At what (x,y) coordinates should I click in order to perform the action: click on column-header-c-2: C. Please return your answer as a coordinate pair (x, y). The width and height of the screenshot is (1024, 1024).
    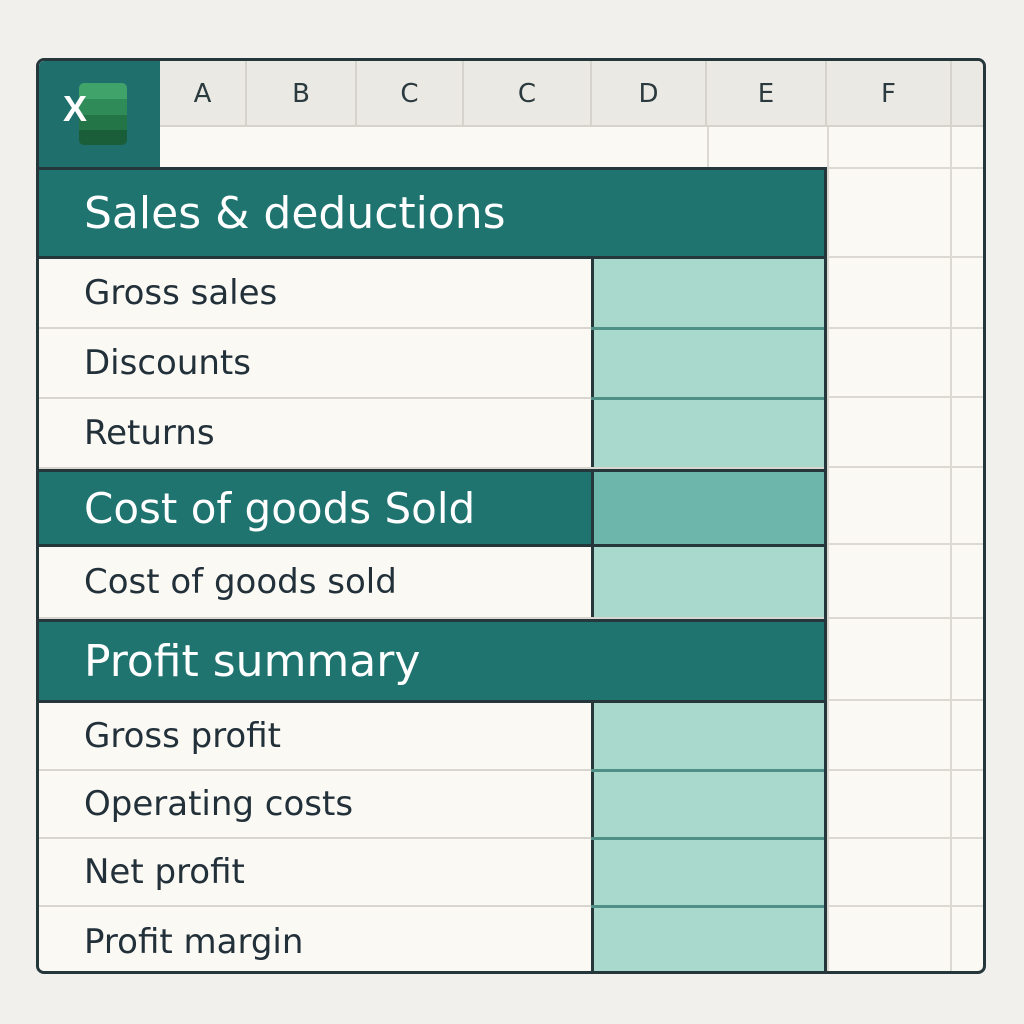
    Looking at the image, I should click on (528, 94).